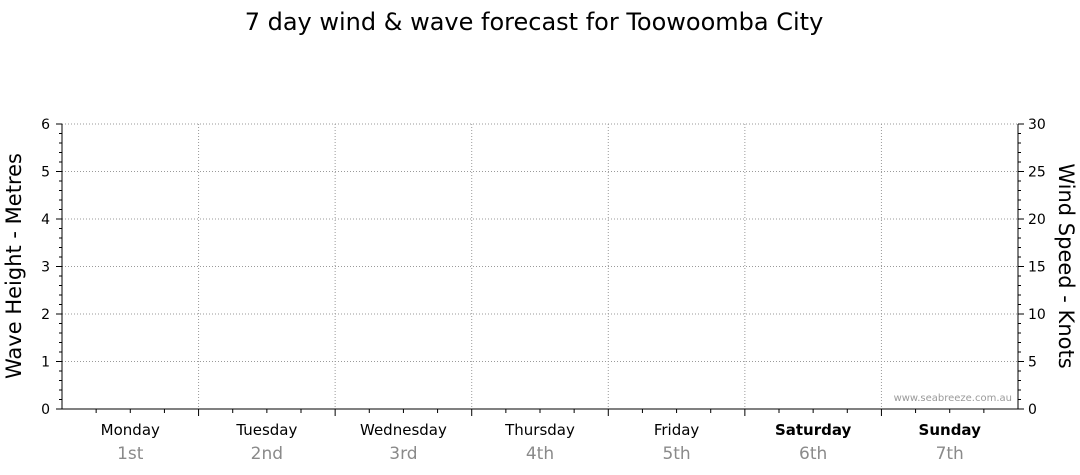 The width and height of the screenshot is (1080, 475). Describe the element at coordinates (267, 454) in the screenshot. I see `date-label: 2nd` at that location.